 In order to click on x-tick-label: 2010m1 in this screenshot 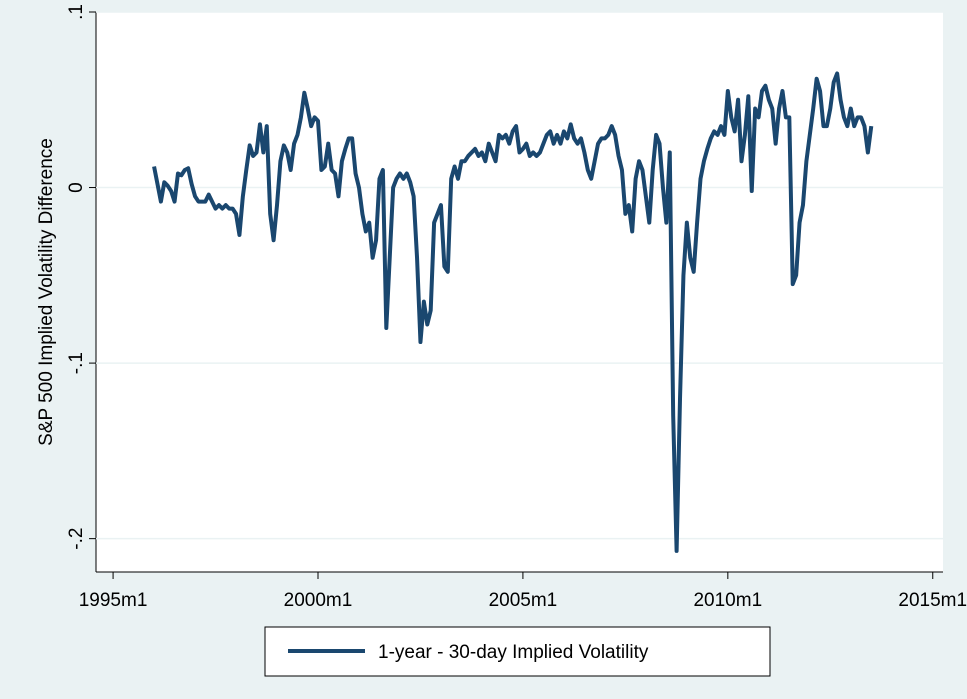, I will do `click(727, 600)`.